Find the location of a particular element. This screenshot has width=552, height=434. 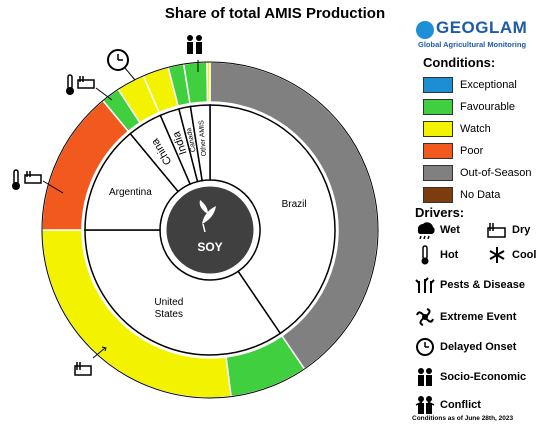

cool-icon is located at coordinates (497, 255).